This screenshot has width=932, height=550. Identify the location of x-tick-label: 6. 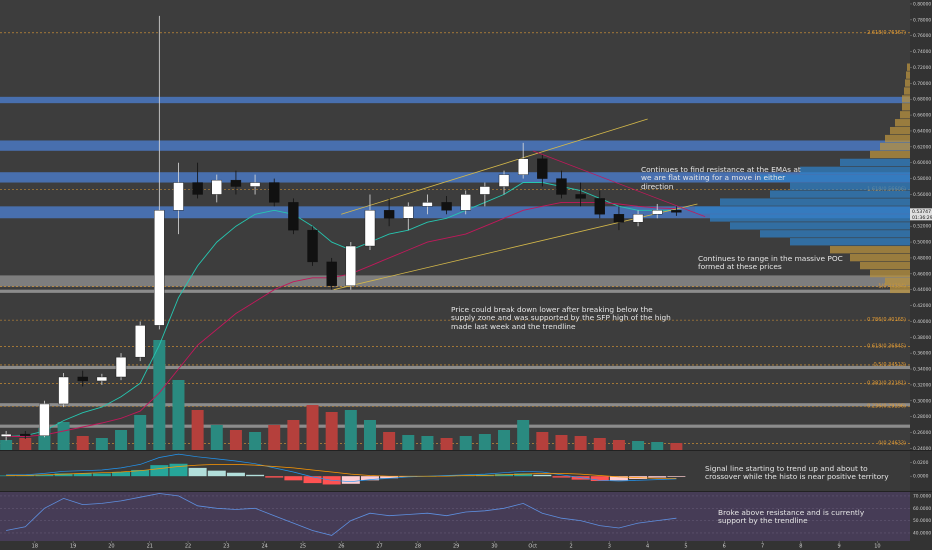
(724, 547).